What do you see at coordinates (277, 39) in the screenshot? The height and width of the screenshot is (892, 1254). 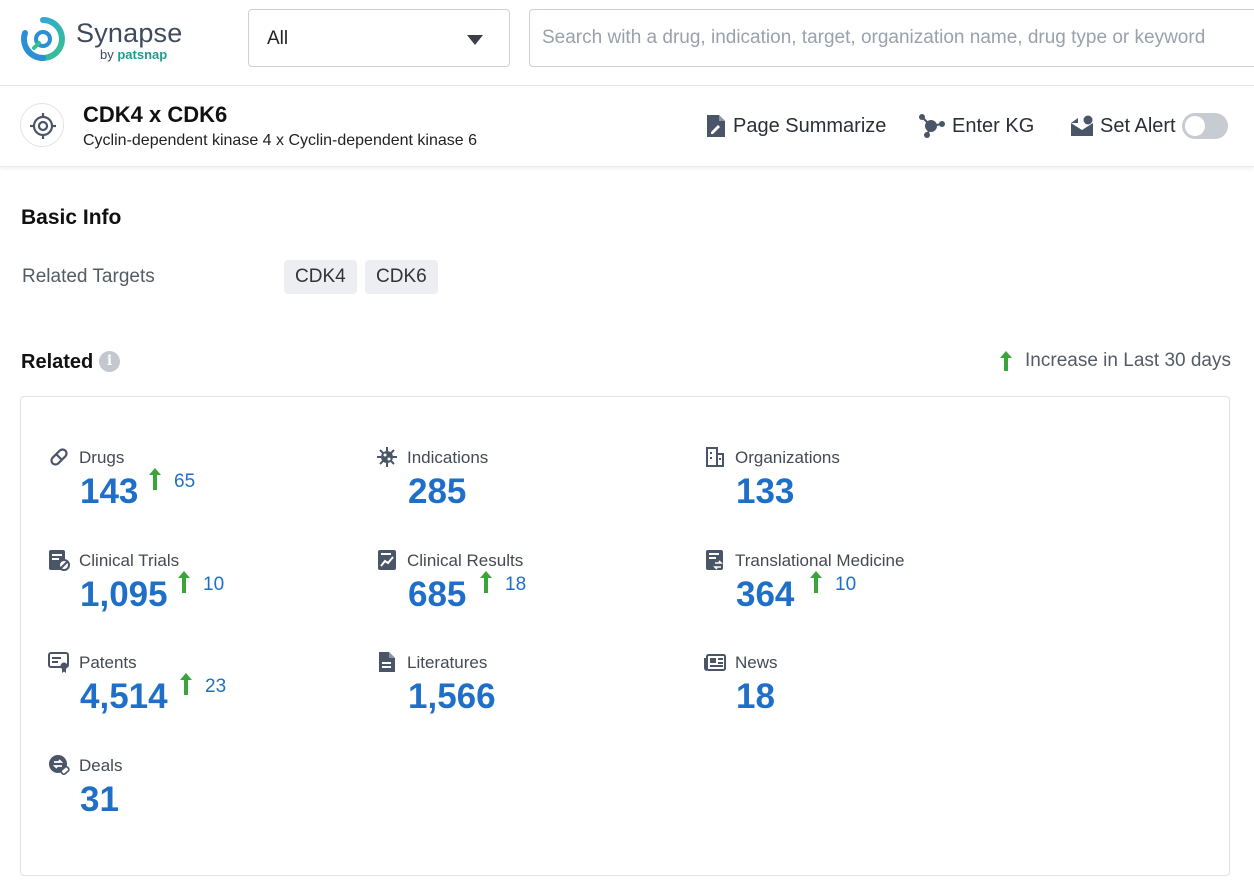 I see `search-scope-value: All` at bounding box center [277, 39].